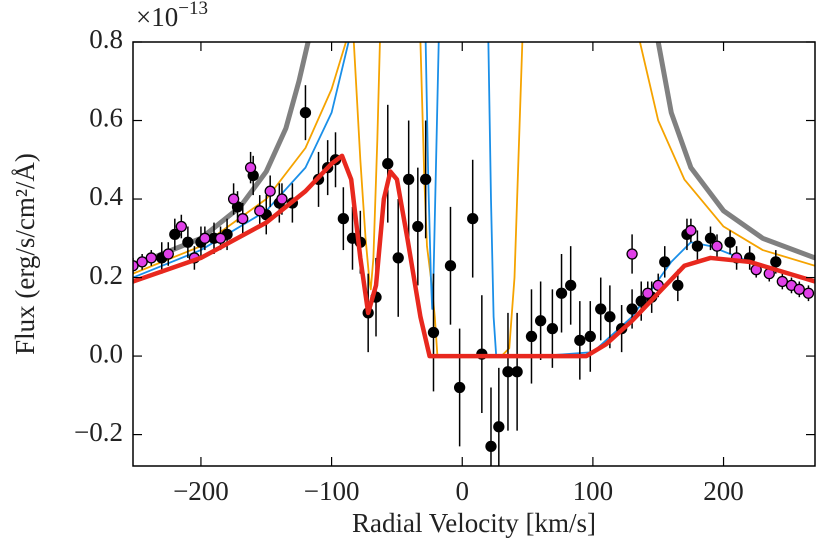 Image resolution: width=830 pixels, height=560 pixels. Describe the element at coordinates (462, 491) in the screenshot. I see `x-tick-label: 0` at that location.